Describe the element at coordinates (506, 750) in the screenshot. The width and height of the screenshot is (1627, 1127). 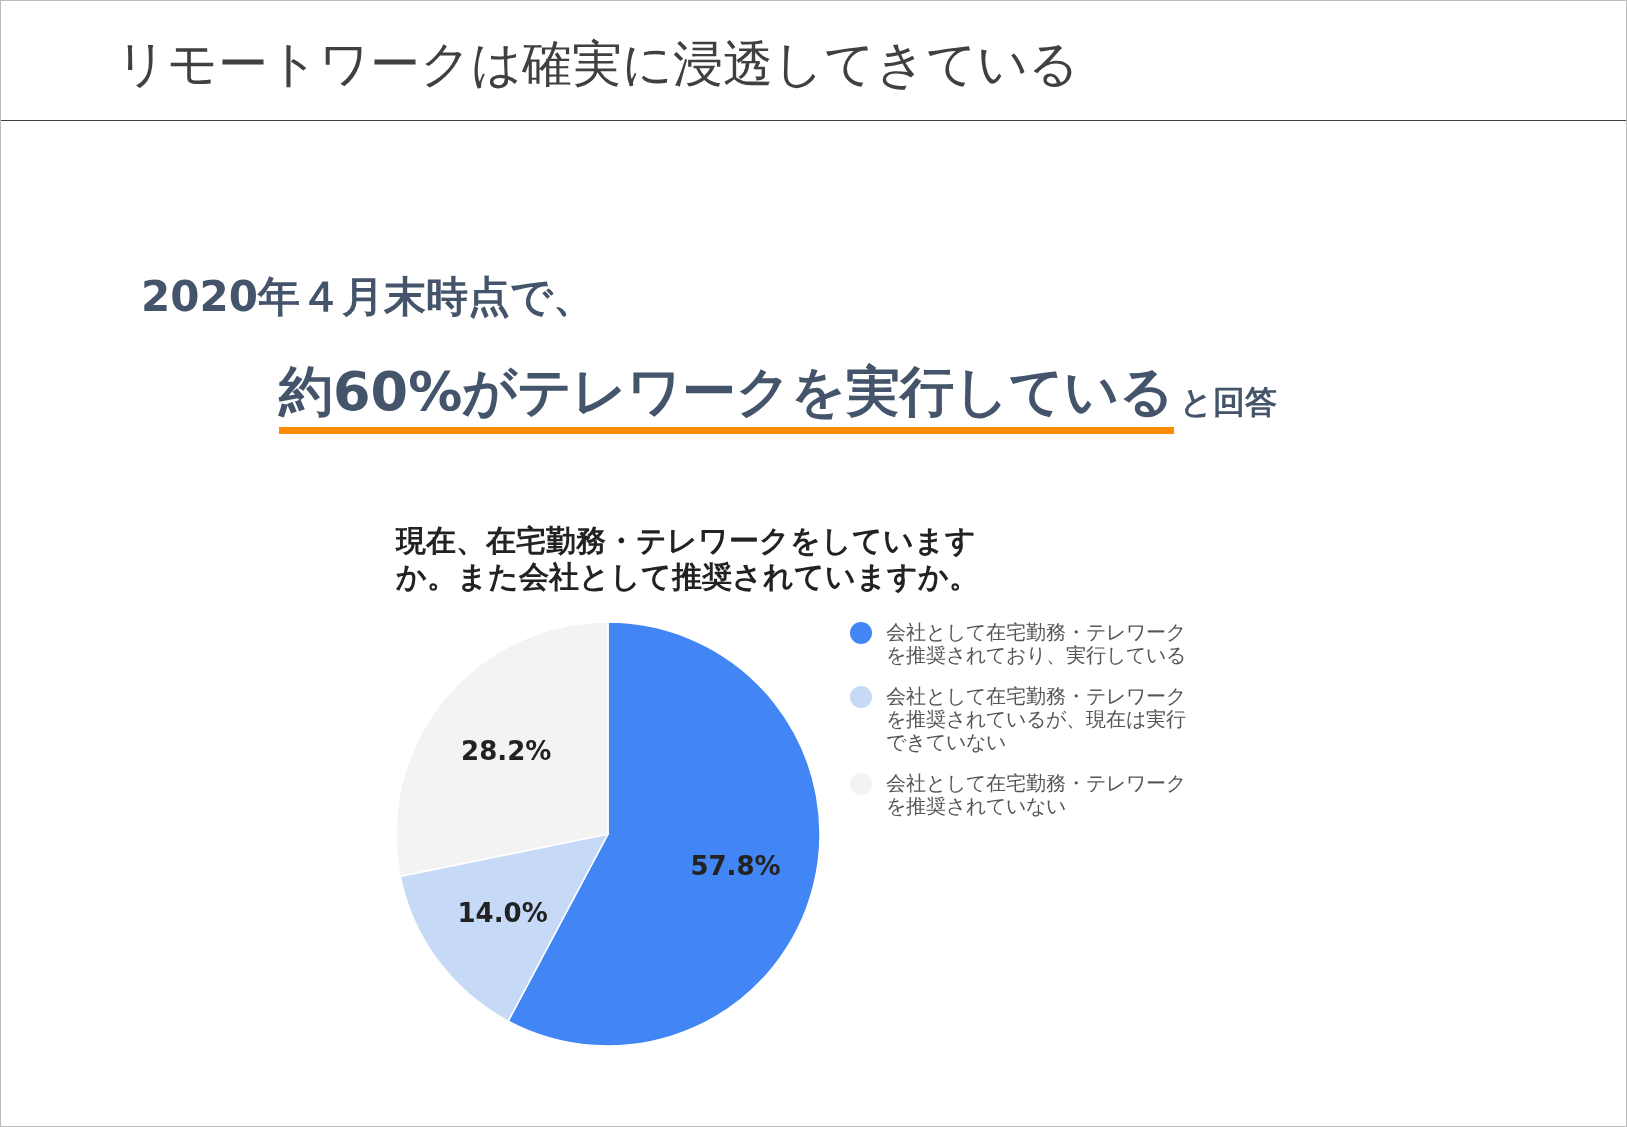
I see `data-label: 28.2%` at that location.